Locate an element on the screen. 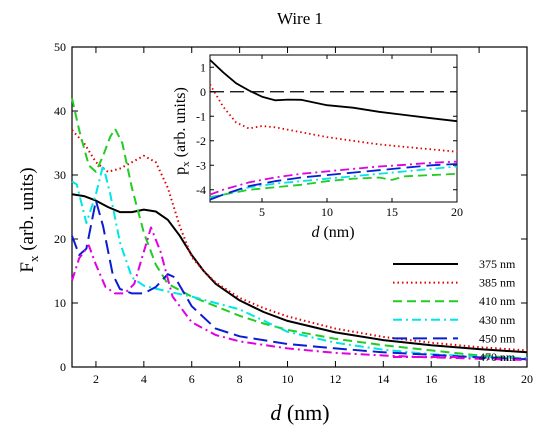 This screenshot has width=554, height=434. chart-title: Wire 1 is located at coordinates (300, 18).